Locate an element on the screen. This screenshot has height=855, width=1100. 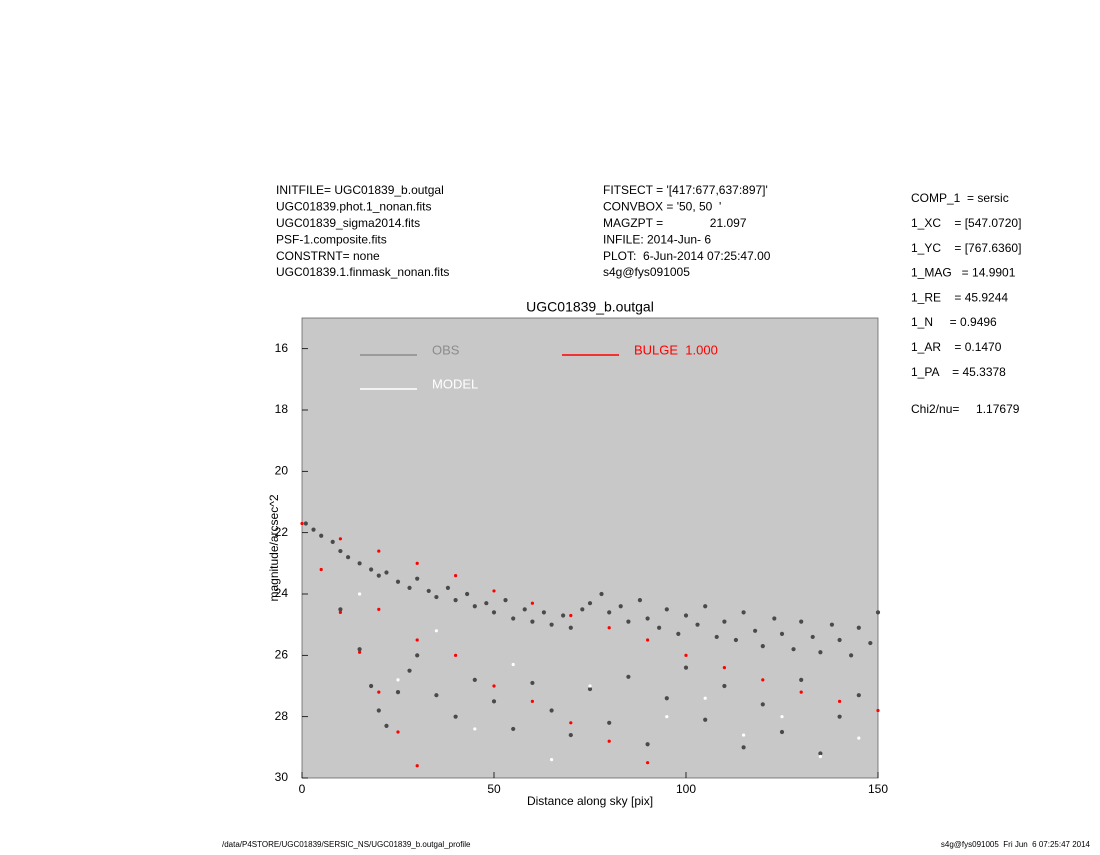
y-tick-label: 24 is located at coordinates (282, 593).